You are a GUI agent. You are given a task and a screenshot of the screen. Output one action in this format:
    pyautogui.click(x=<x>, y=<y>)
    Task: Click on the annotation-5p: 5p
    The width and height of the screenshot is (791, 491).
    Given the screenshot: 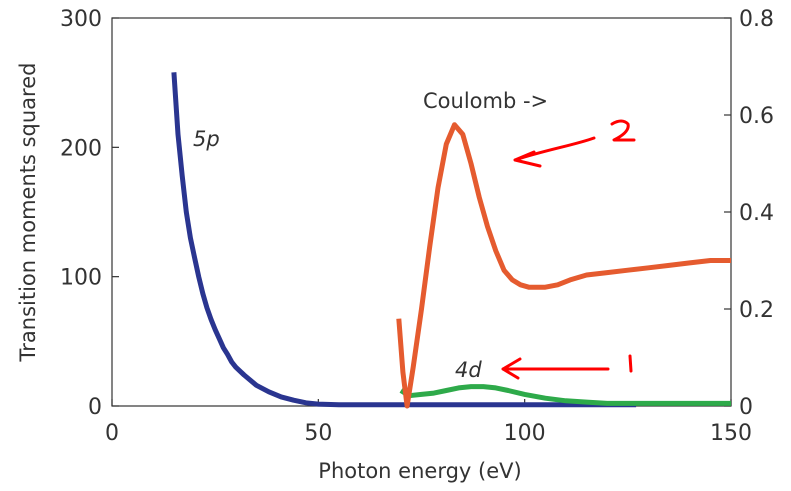 What is the action you would take?
    pyautogui.click(x=206, y=139)
    